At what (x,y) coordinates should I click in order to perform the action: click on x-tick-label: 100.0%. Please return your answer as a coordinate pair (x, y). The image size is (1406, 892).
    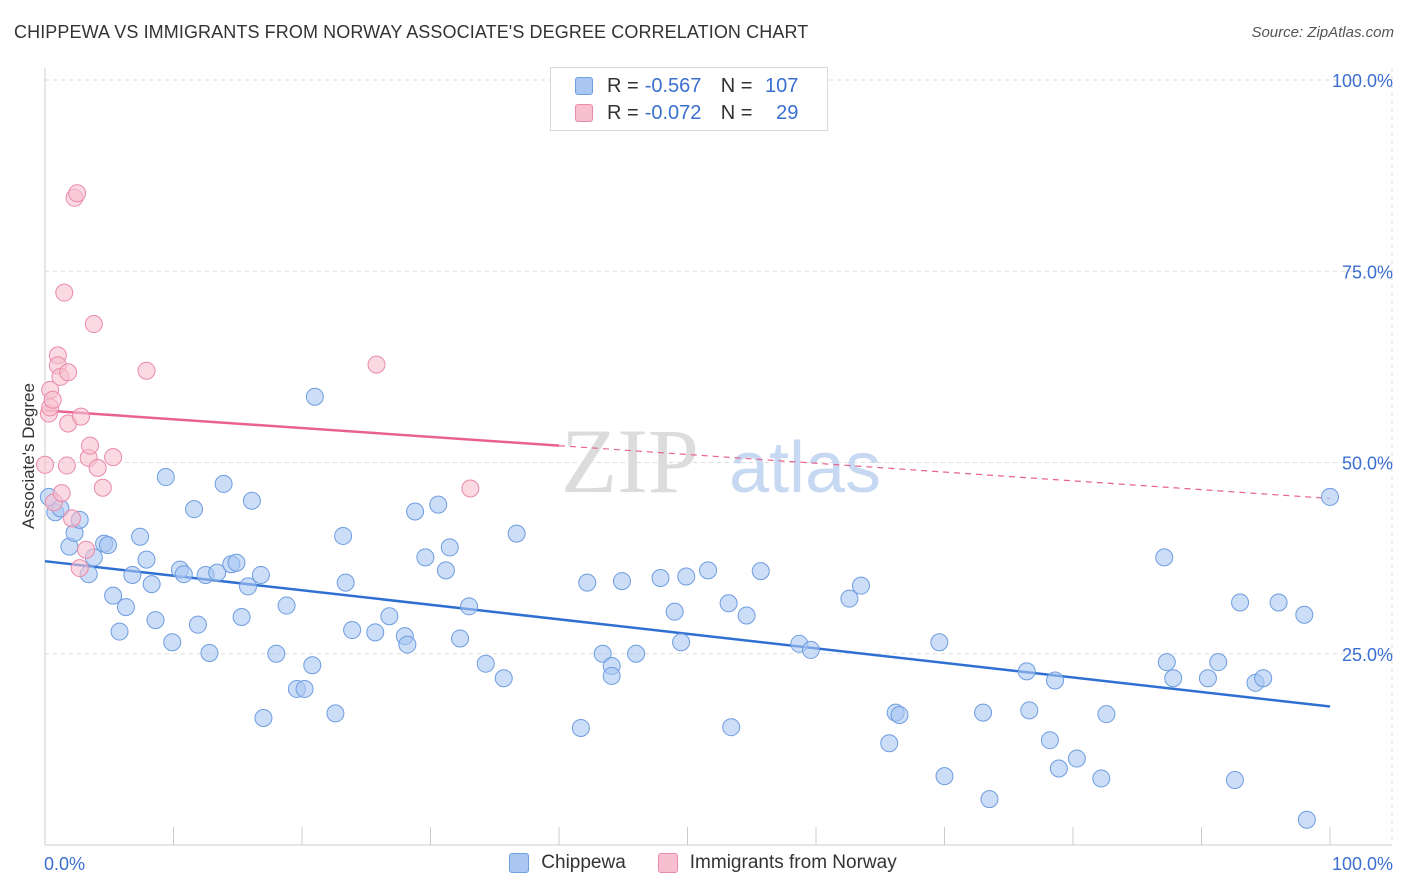
    Looking at the image, I should click on (1362, 864).